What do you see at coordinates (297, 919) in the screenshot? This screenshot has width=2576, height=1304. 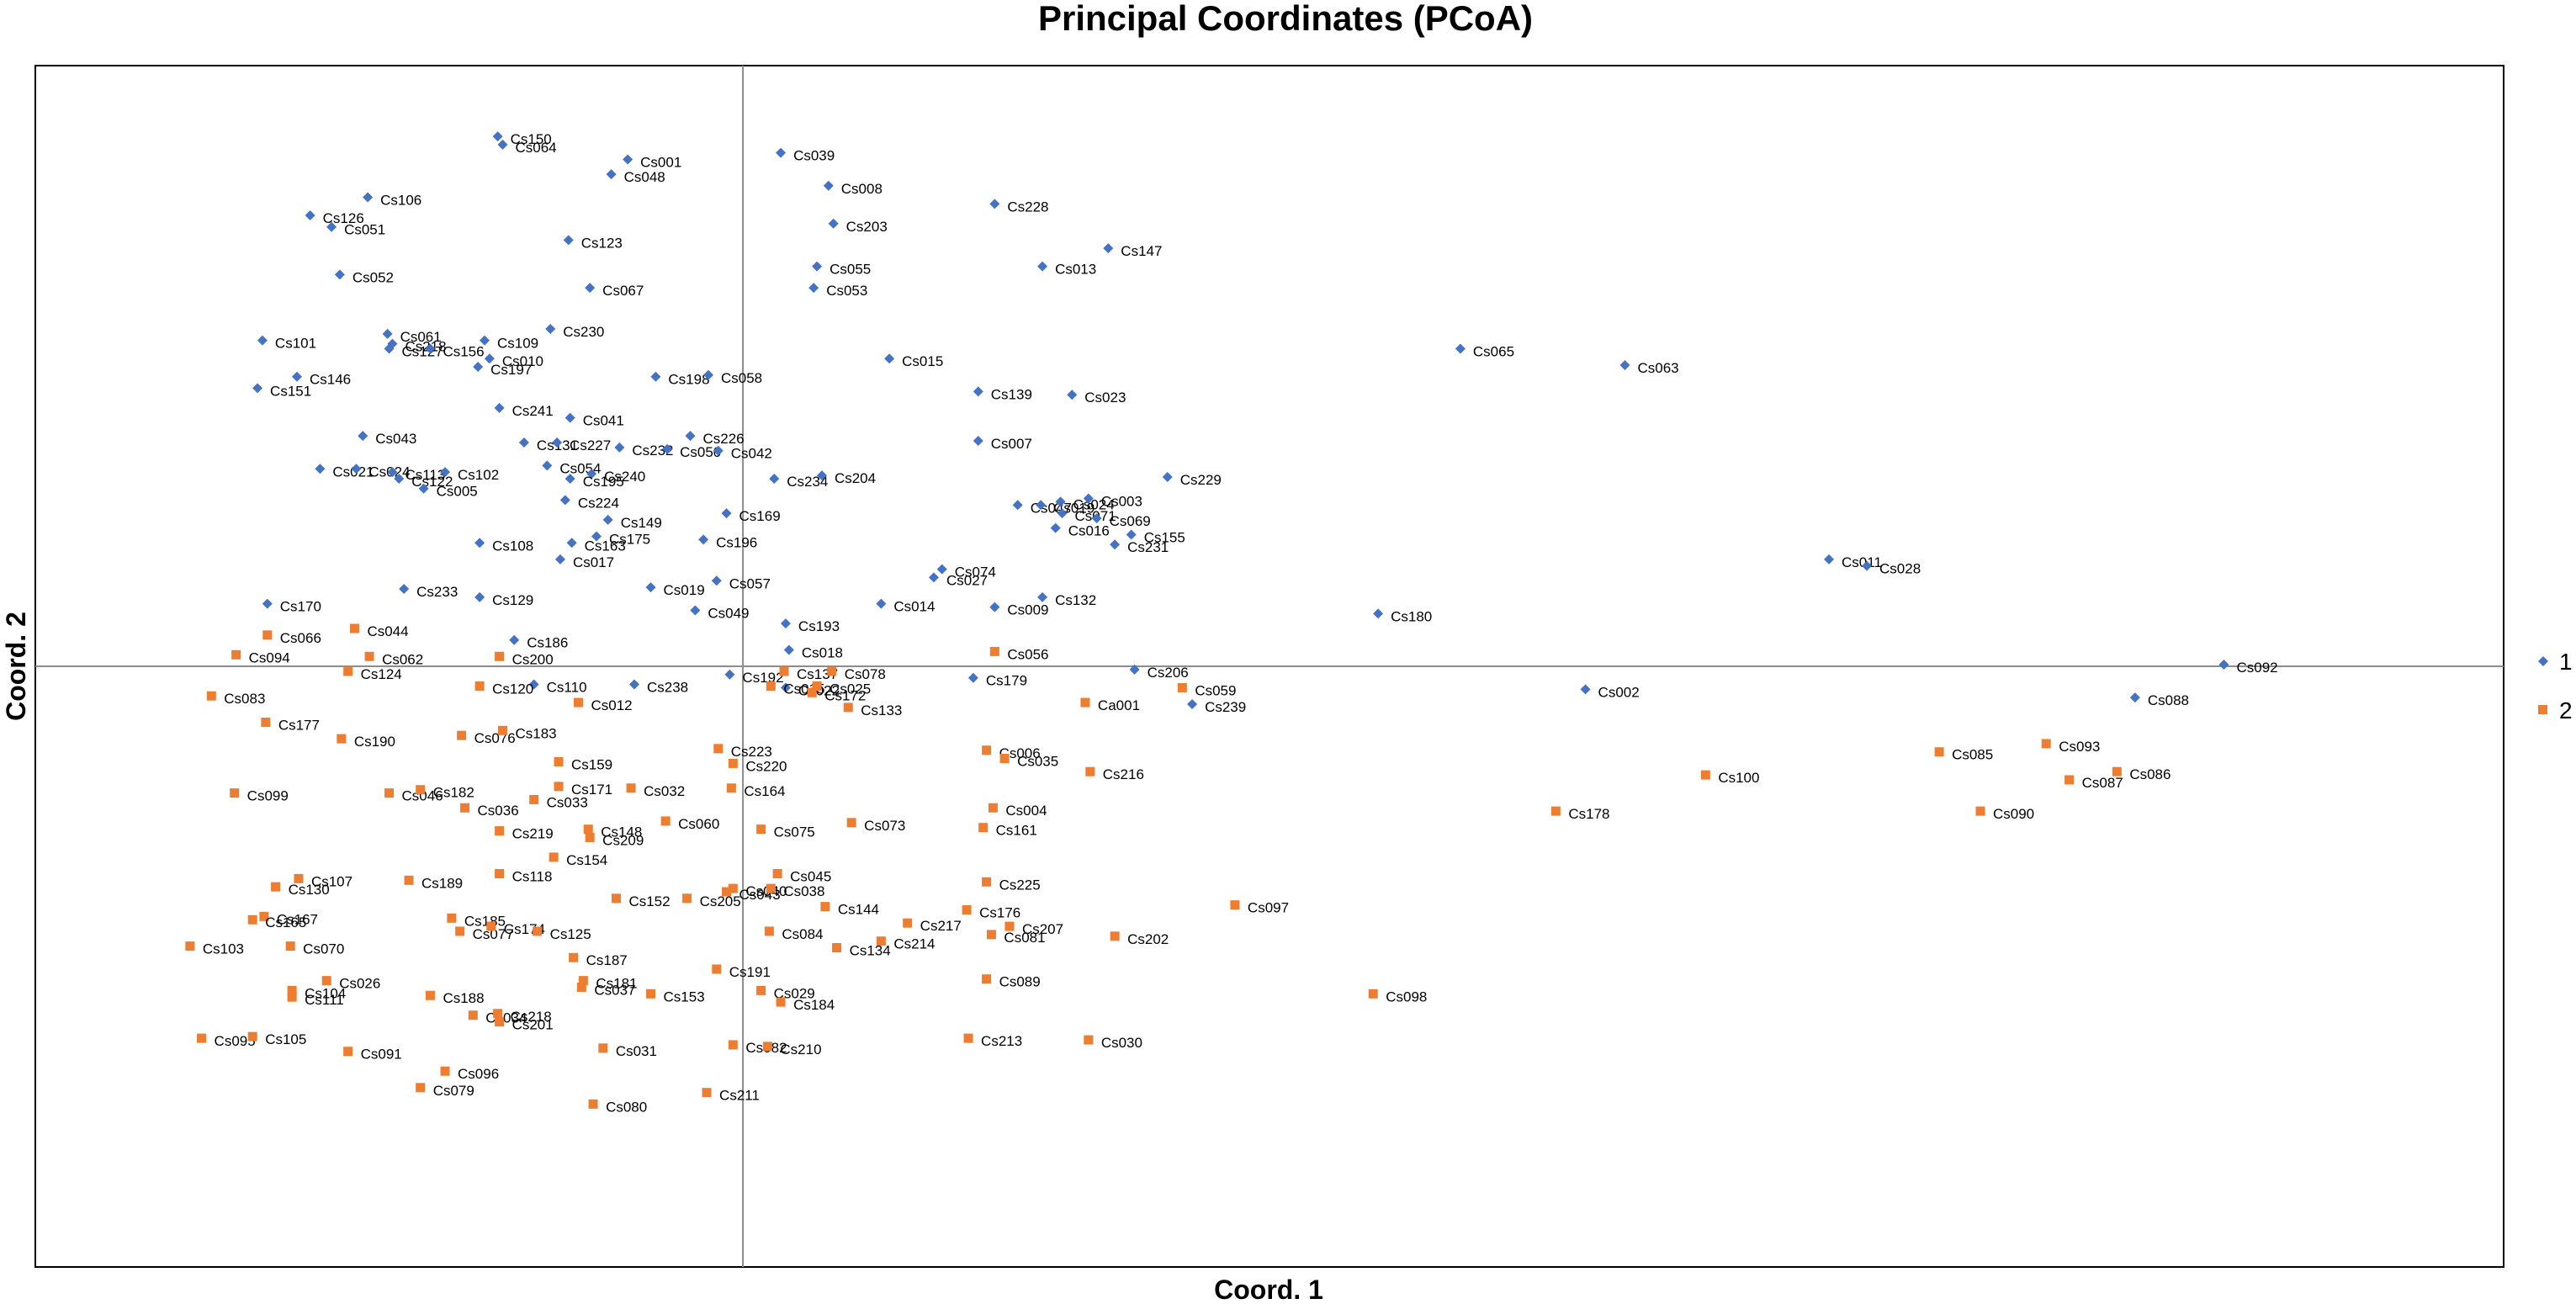 I see `point-label: Cs167` at bounding box center [297, 919].